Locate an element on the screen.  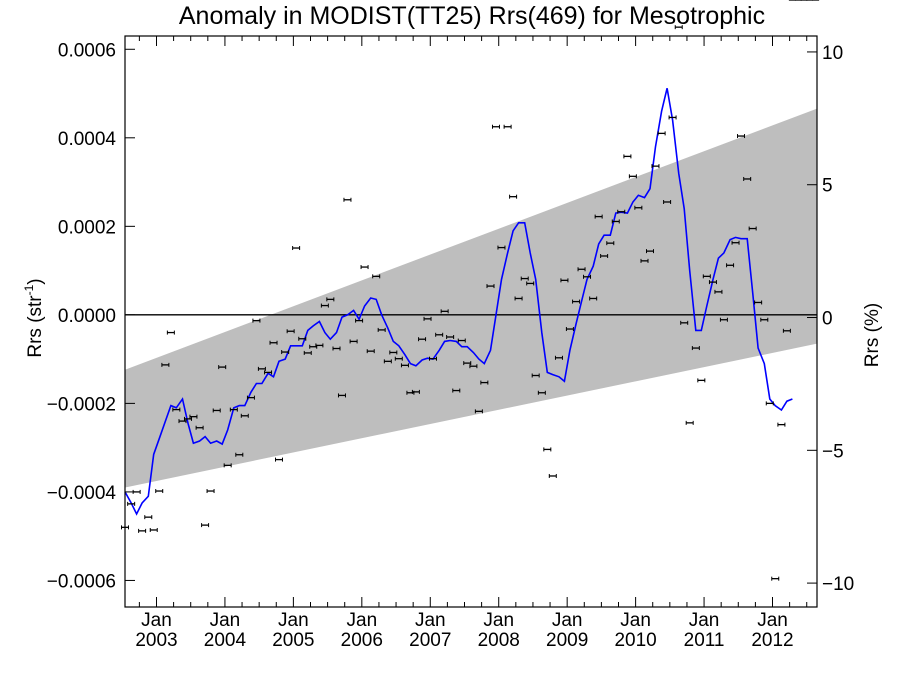
y-right-tick-label: 0 is located at coordinates (827, 319).